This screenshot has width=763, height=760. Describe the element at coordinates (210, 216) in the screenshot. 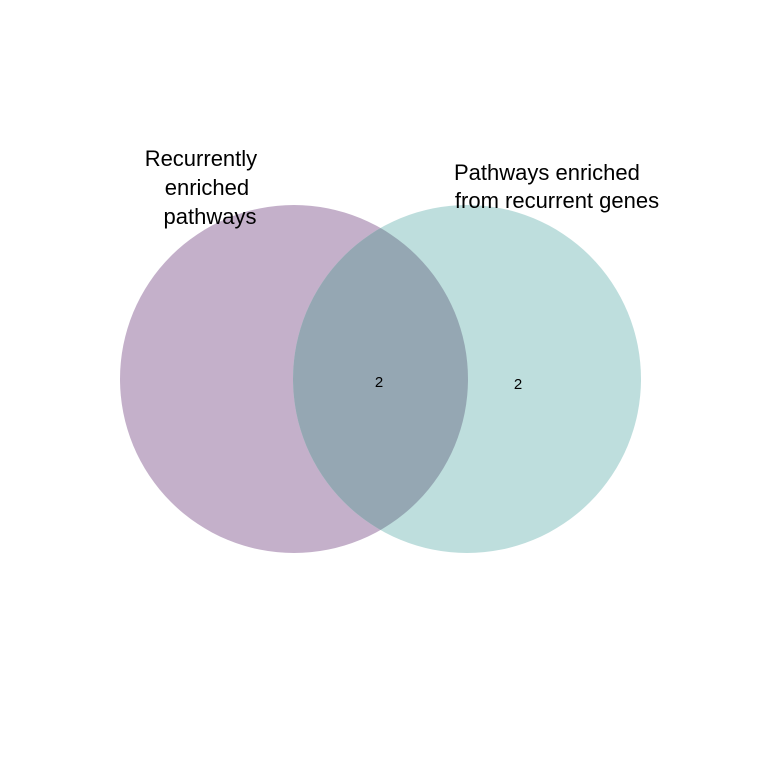

I see `left-set-label-line: pathways` at that location.